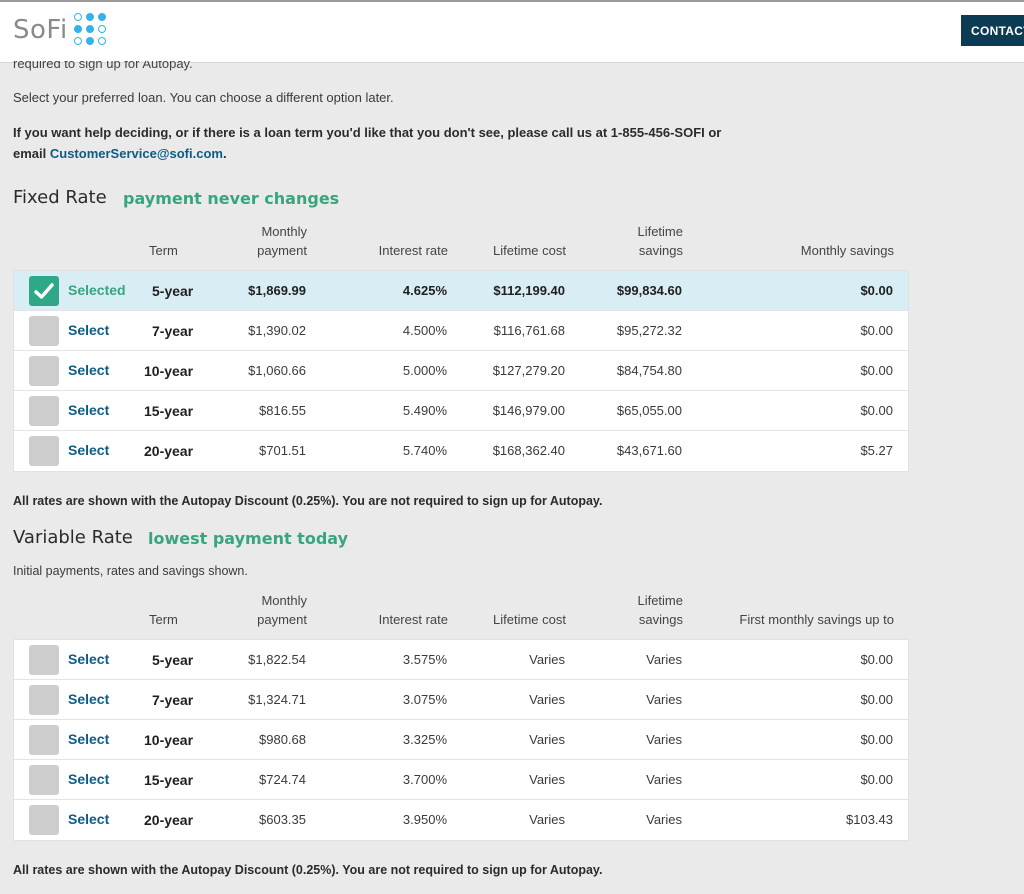 Image resolution: width=1024 pixels, height=894 pixels. What do you see at coordinates (60, 30) in the screenshot?
I see `sofi-logo: SoFi` at bounding box center [60, 30].